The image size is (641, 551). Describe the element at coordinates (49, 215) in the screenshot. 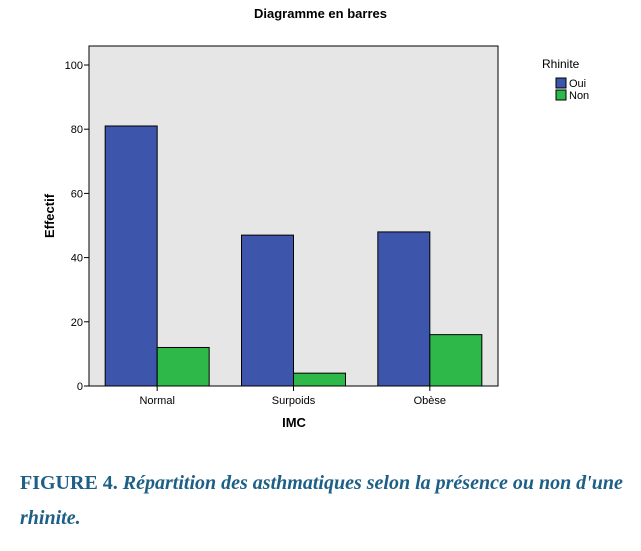

I see `y-axis-label: Effectif` at that location.